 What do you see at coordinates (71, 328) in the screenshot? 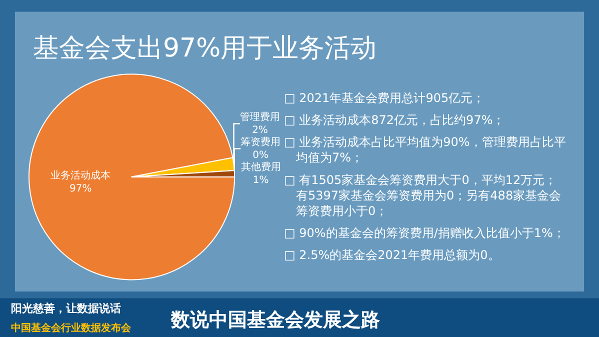
I see `text: 中国基金会行业数据发布会` at bounding box center [71, 328].